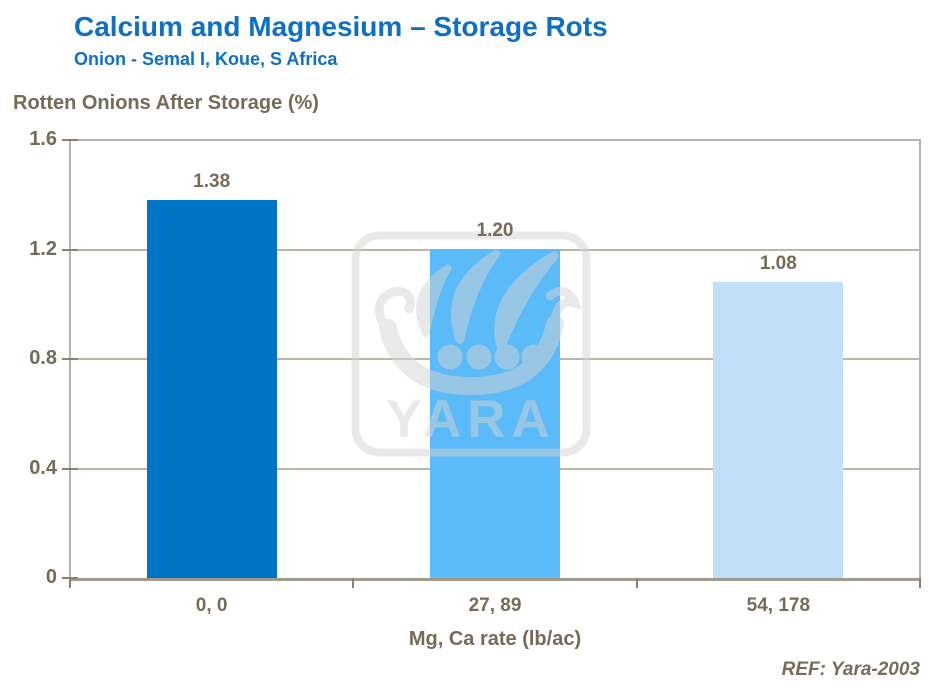  I want to click on bar-value-label: 1.20, so click(495, 230).